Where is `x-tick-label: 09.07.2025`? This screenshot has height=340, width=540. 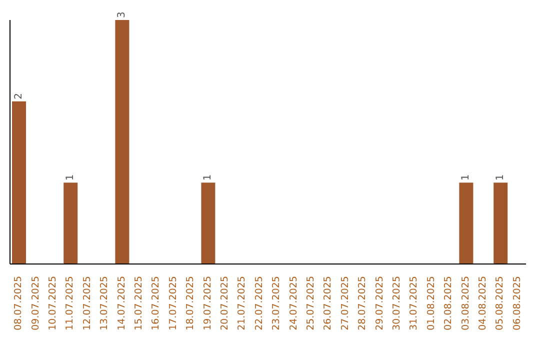
x-tick-label: 09.07.2025 is located at coordinates (36, 303).